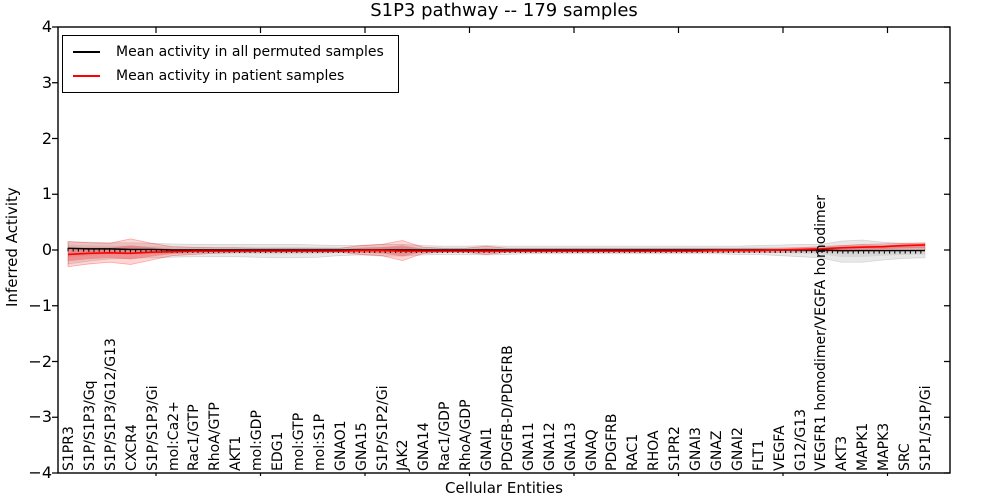 This screenshot has width=1000, height=500. Describe the element at coordinates (46, 194) in the screenshot. I see `y-tick-label: 1` at that location.